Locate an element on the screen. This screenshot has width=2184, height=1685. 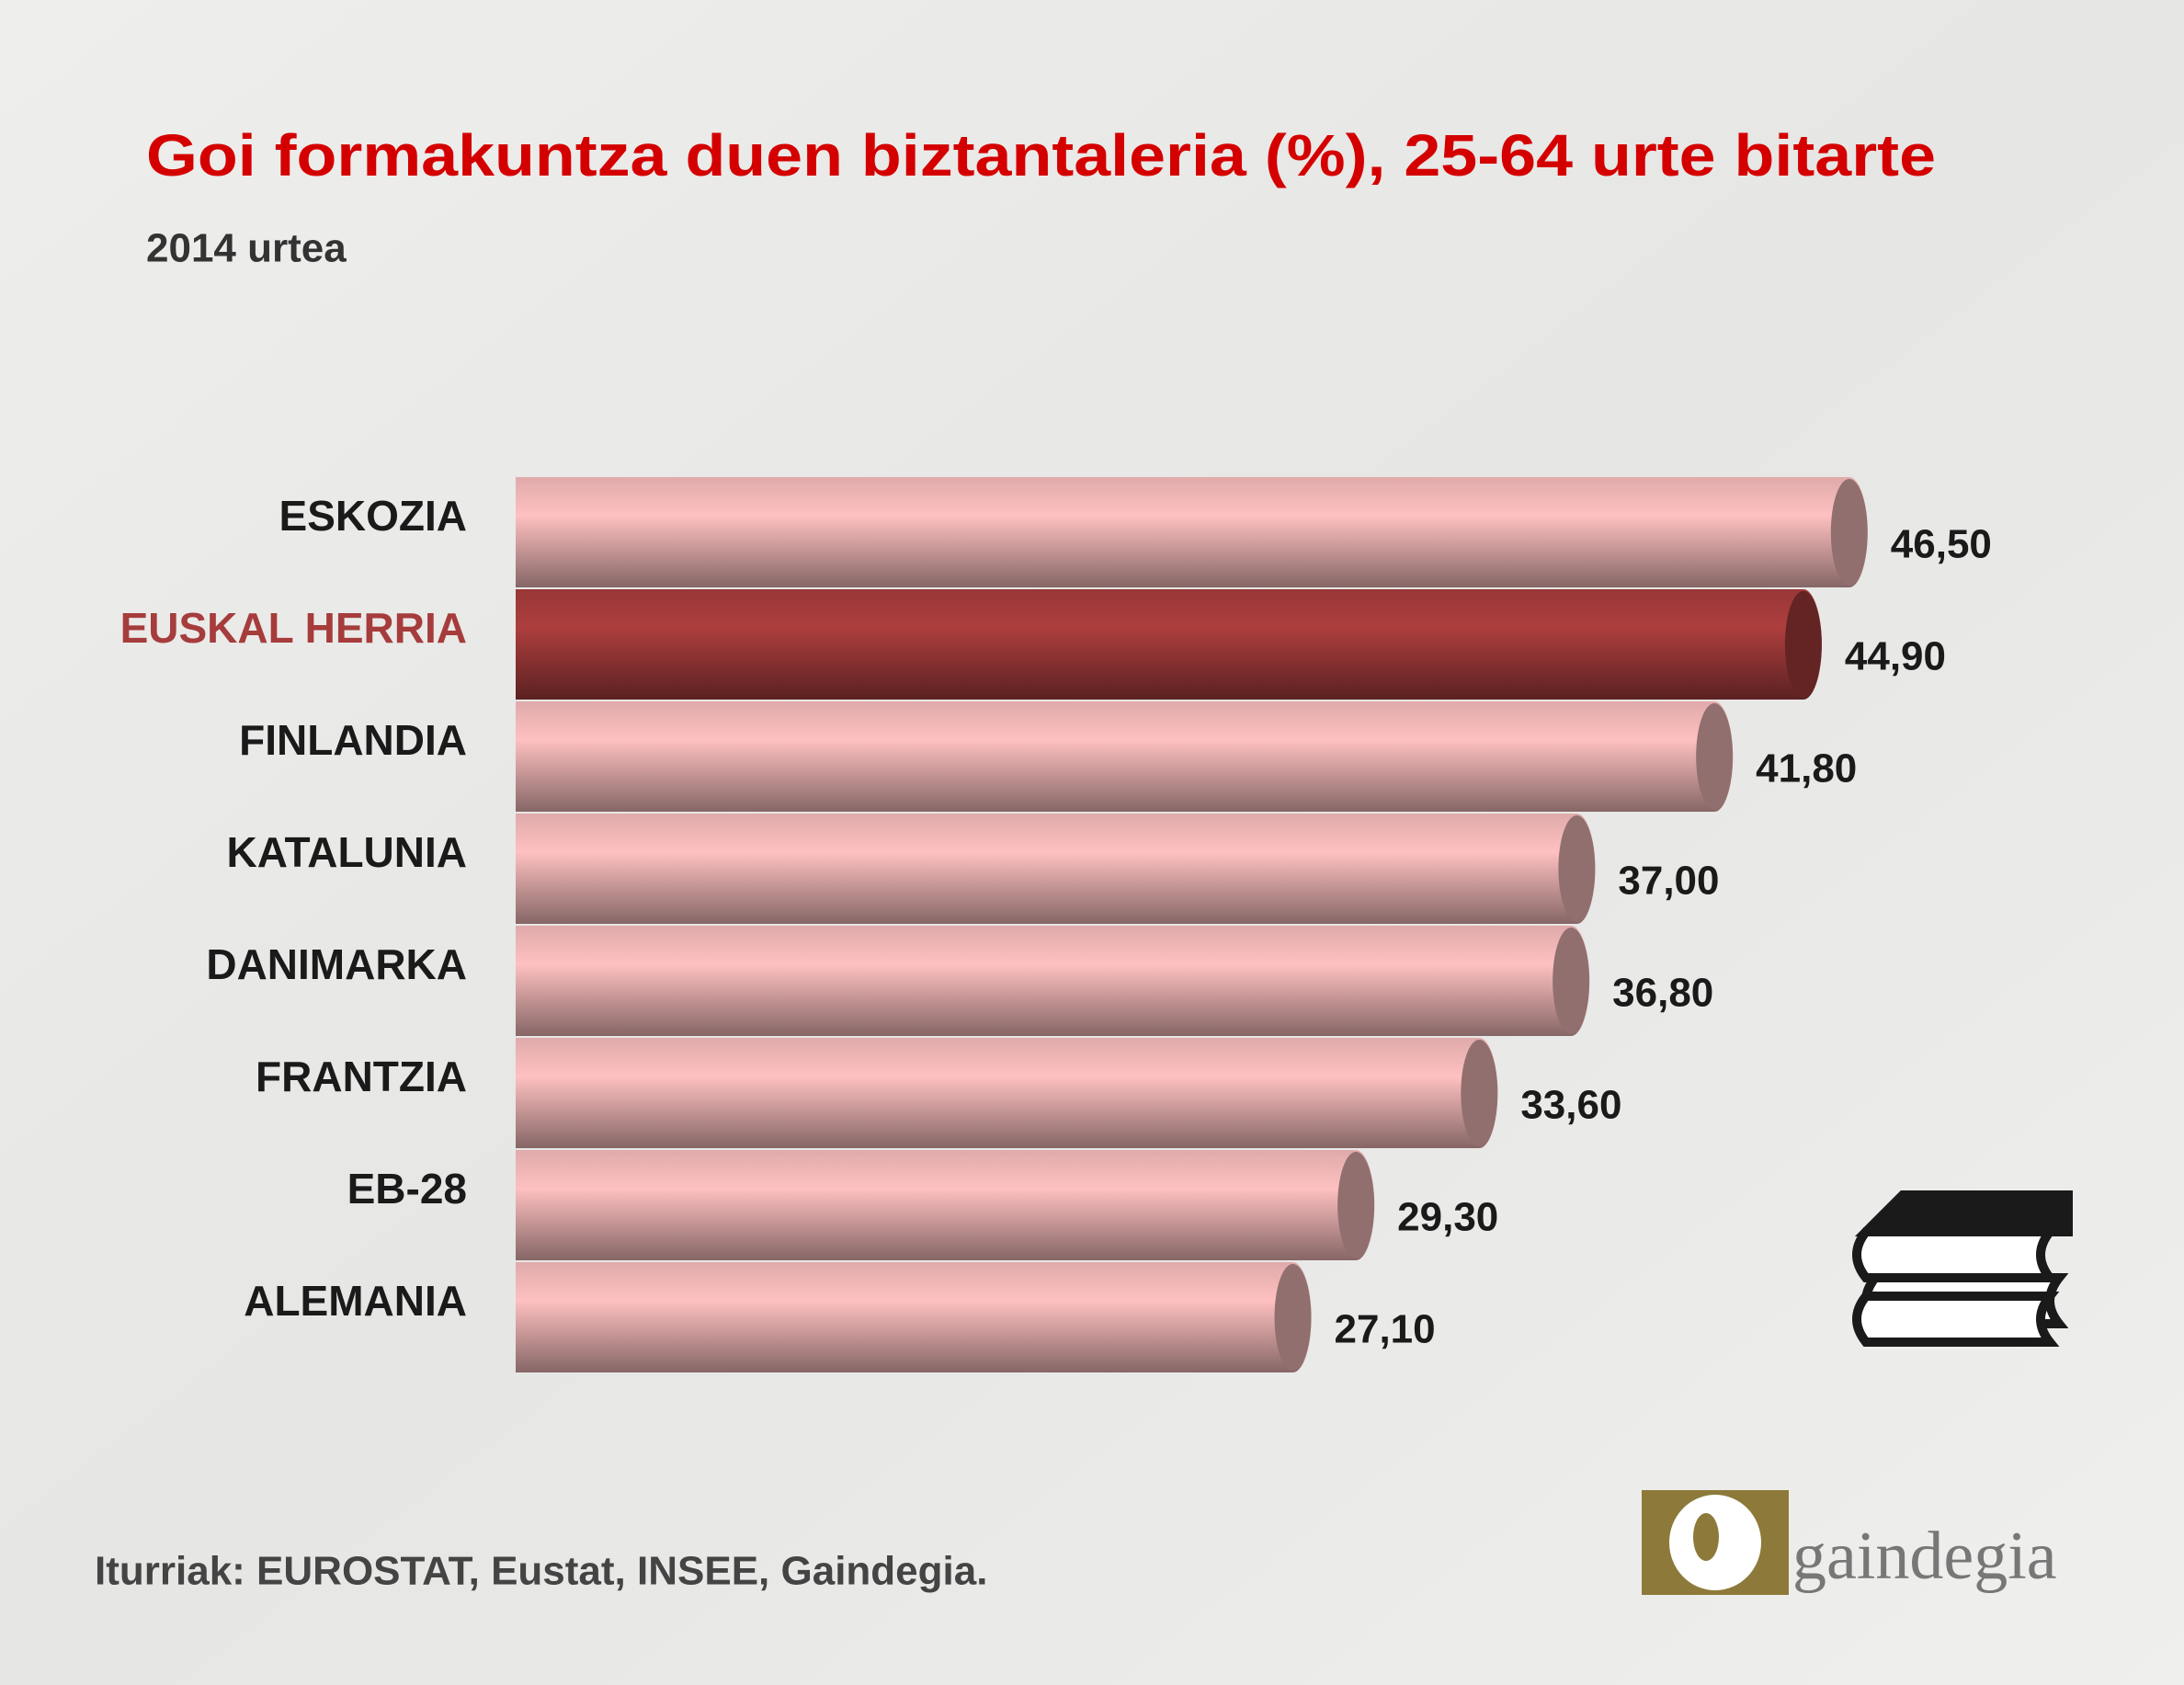
value-label: 33,60 is located at coordinates (1570, 1106).